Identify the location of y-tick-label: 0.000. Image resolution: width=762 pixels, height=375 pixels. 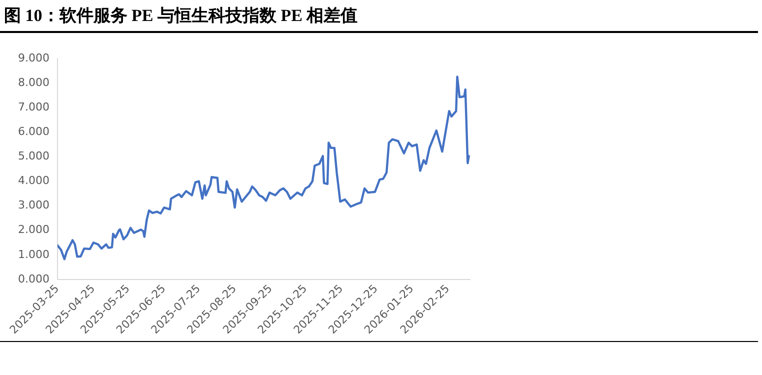
(34, 279).